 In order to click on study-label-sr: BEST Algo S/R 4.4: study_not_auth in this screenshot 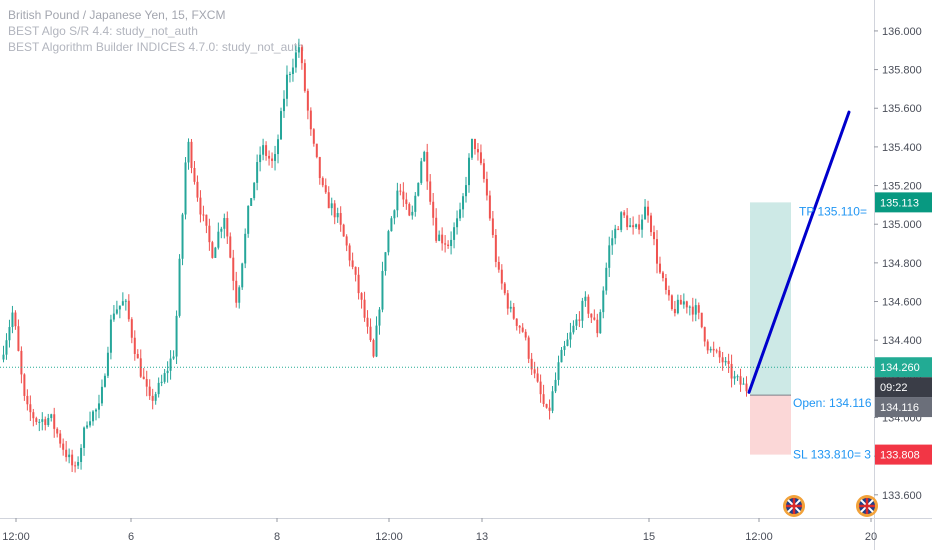, I will do `click(103, 31)`.